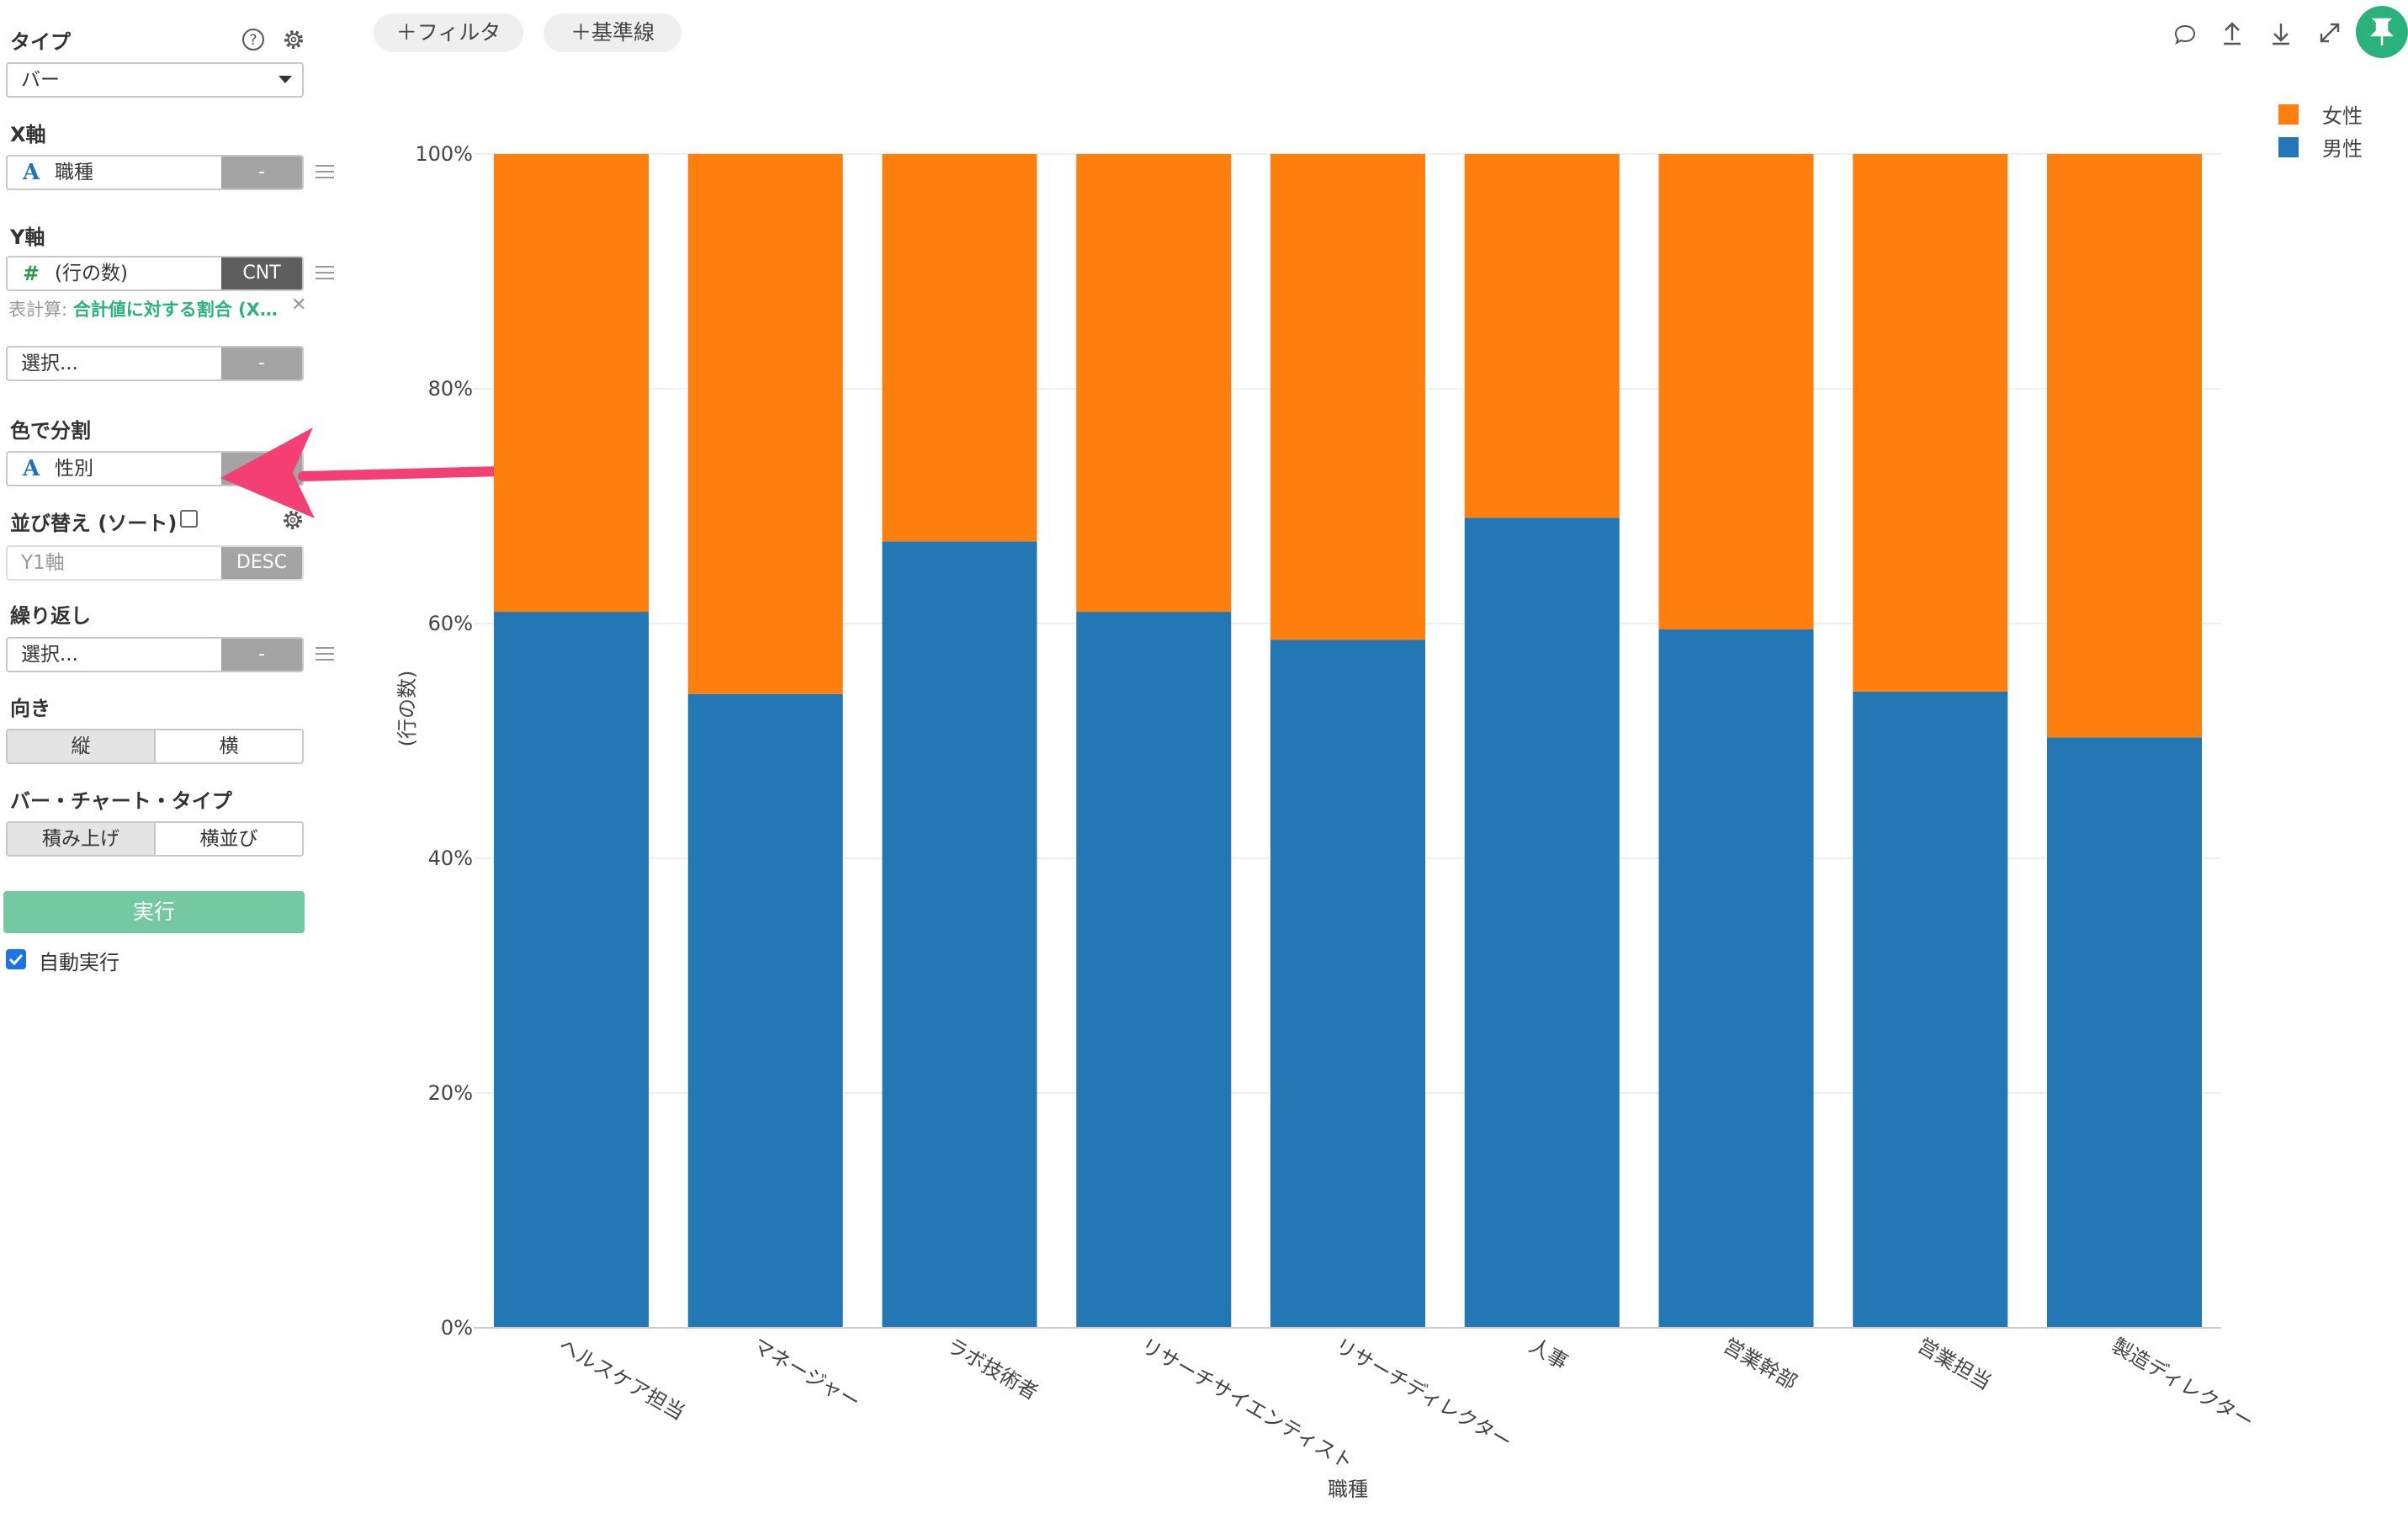  I want to click on y2-axis-field: 選択... -, so click(155, 363).